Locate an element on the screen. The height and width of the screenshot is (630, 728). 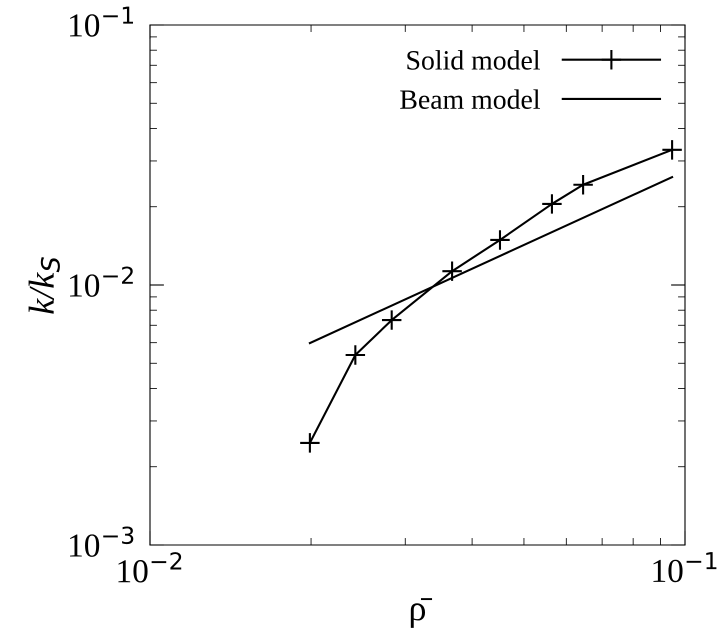
y-axis-title: k/k$_{S}$ is located at coordinates (44, 285).